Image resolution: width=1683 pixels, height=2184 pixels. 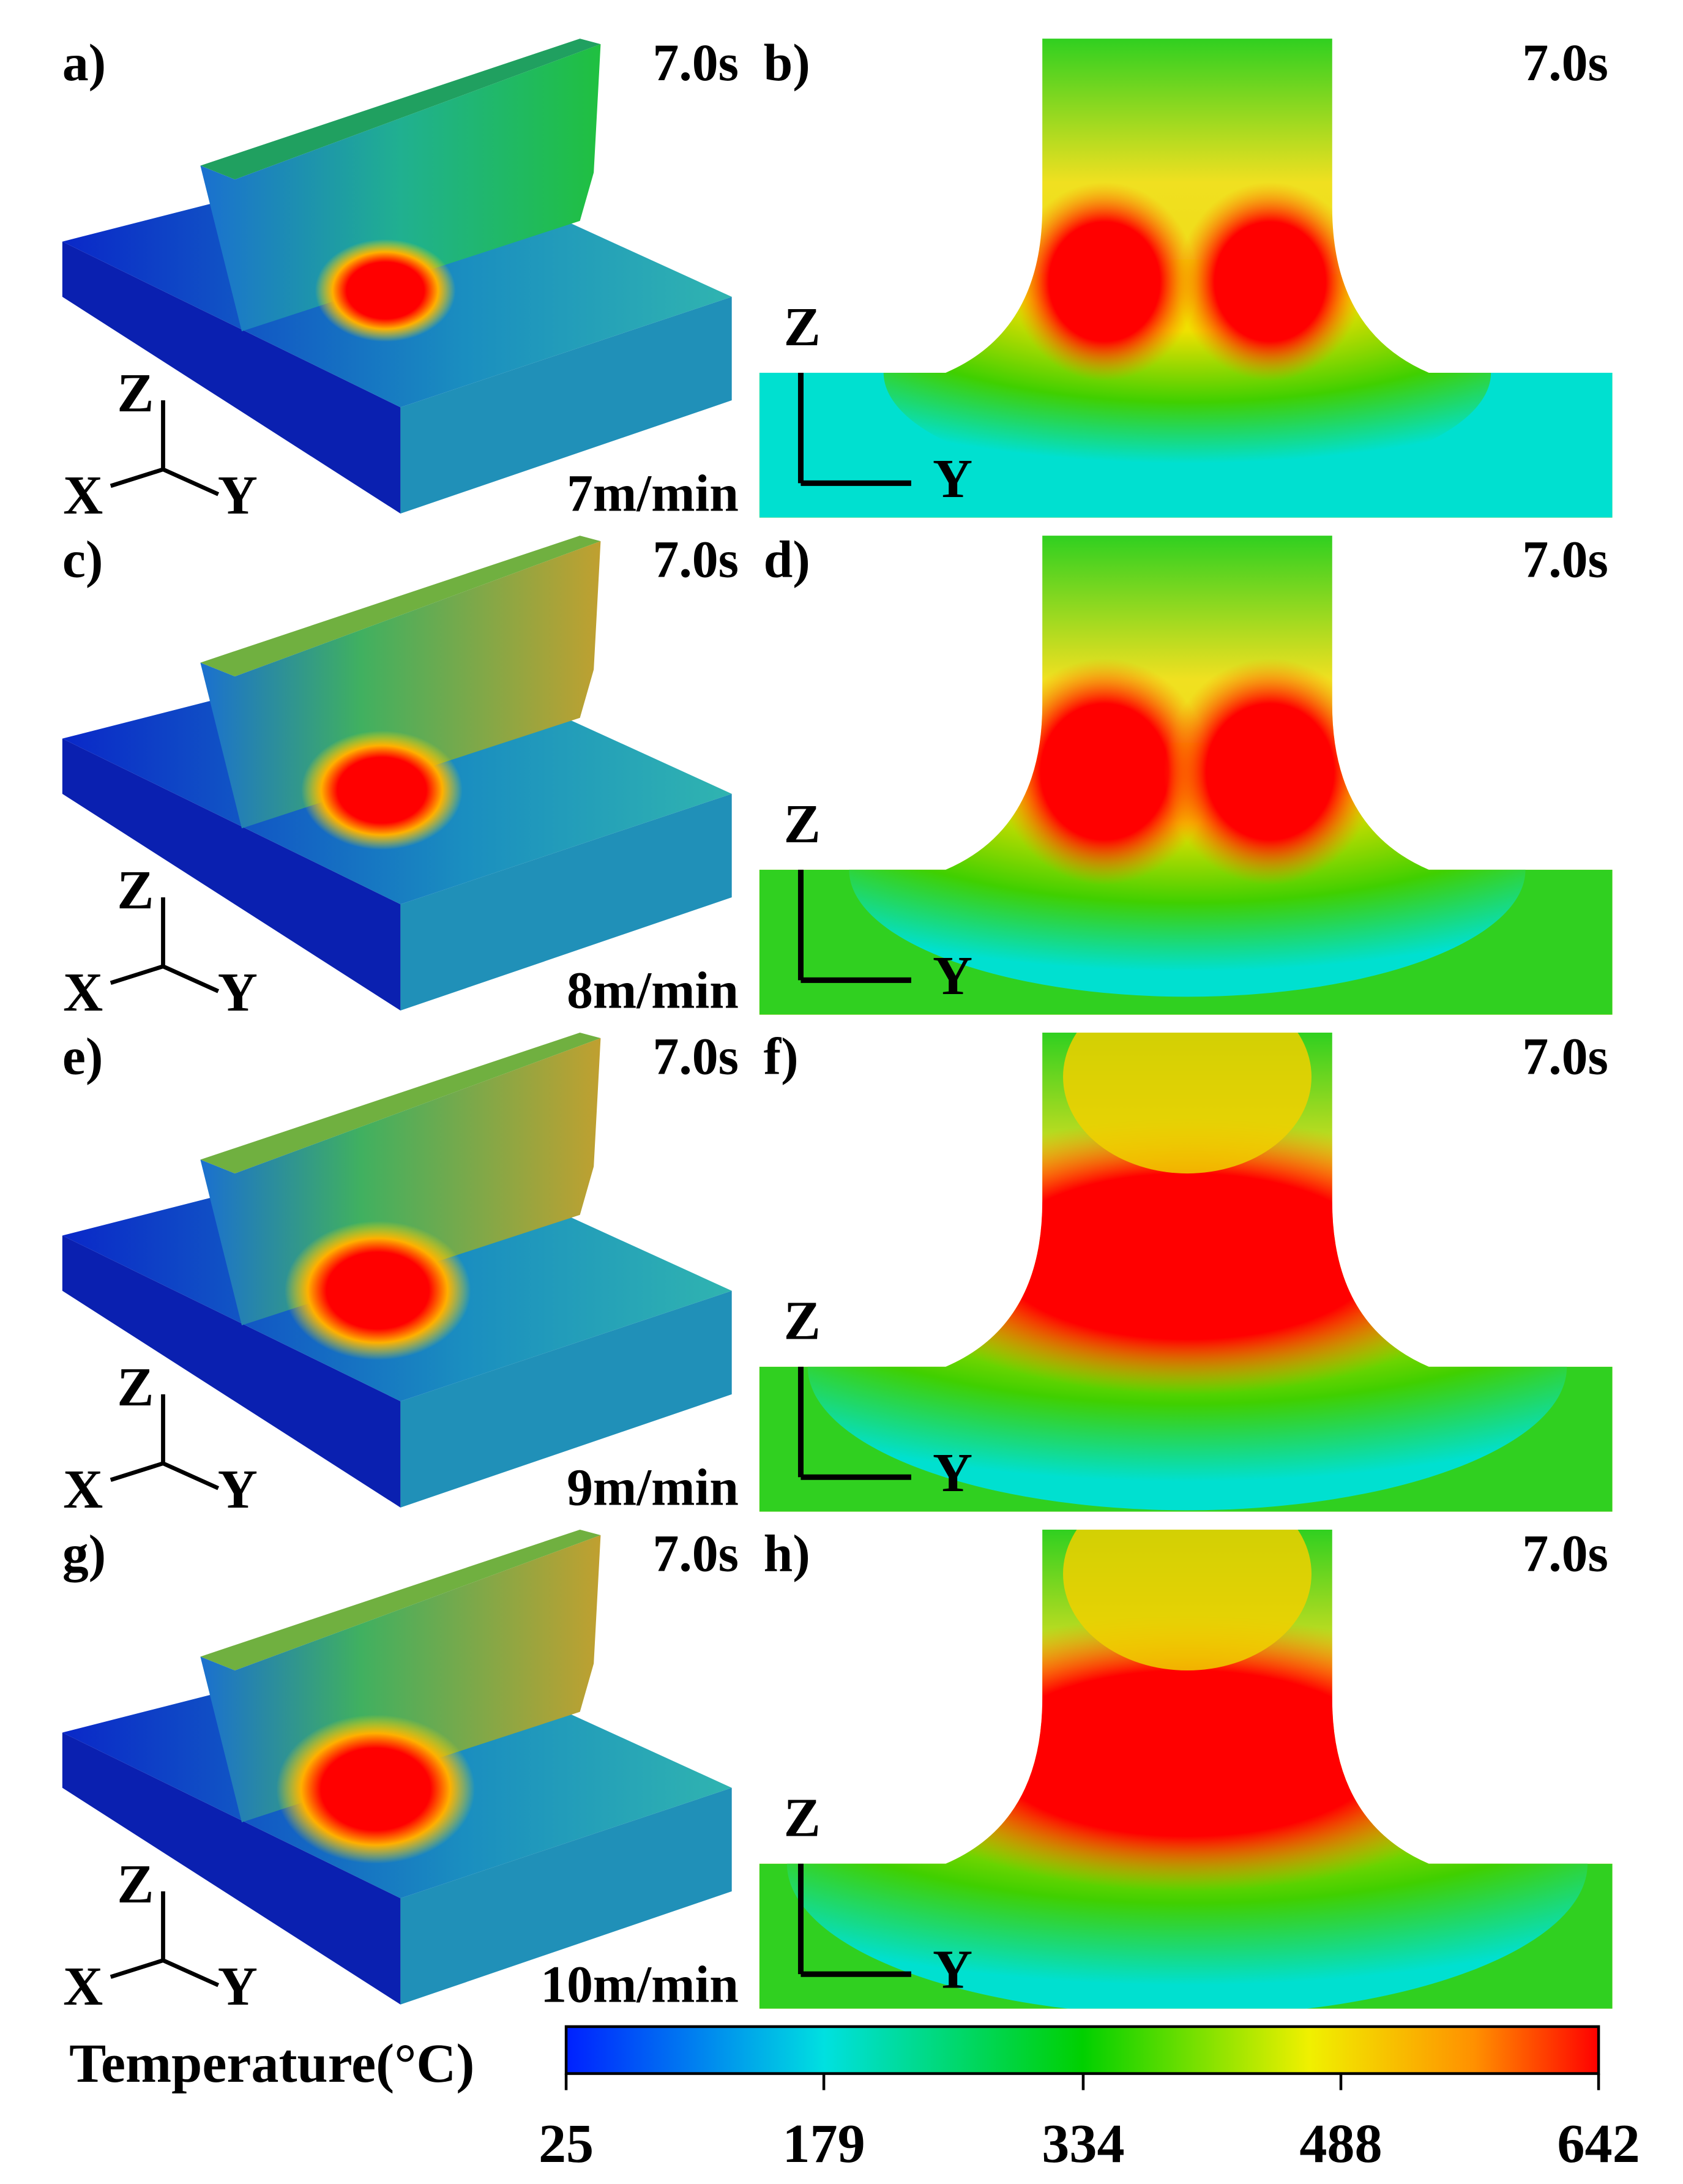 What do you see at coordinates (653, 990) in the screenshot?
I see `speed-label: 8m/min` at bounding box center [653, 990].